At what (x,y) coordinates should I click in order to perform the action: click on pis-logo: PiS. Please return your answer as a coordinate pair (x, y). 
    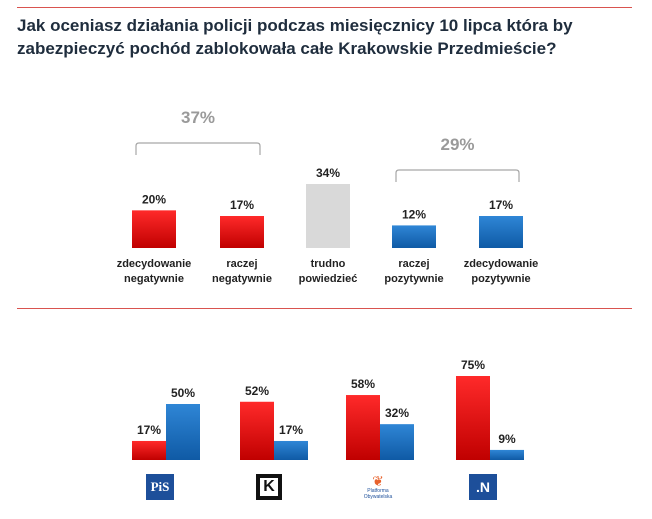
    Looking at the image, I should click on (160, 487).